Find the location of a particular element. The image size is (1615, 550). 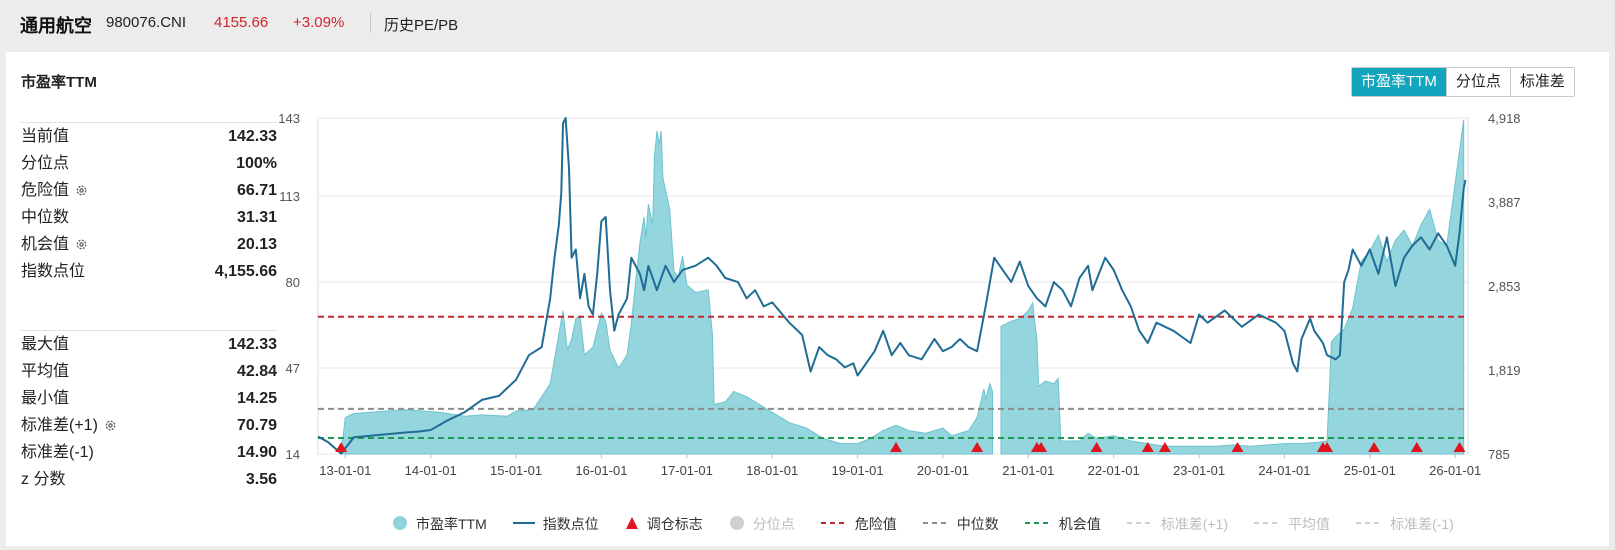

stat-label-text: z 分数 is located at coordinates (43, 479).